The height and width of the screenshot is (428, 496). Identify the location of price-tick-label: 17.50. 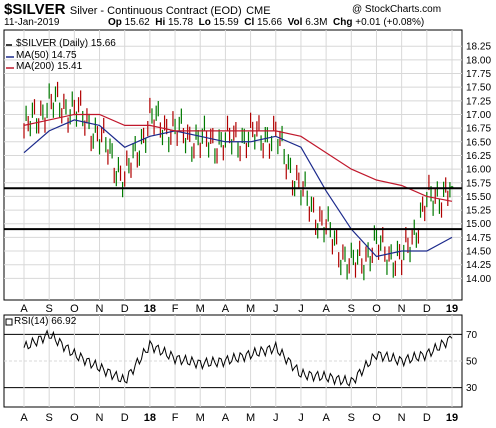
(478, 88).